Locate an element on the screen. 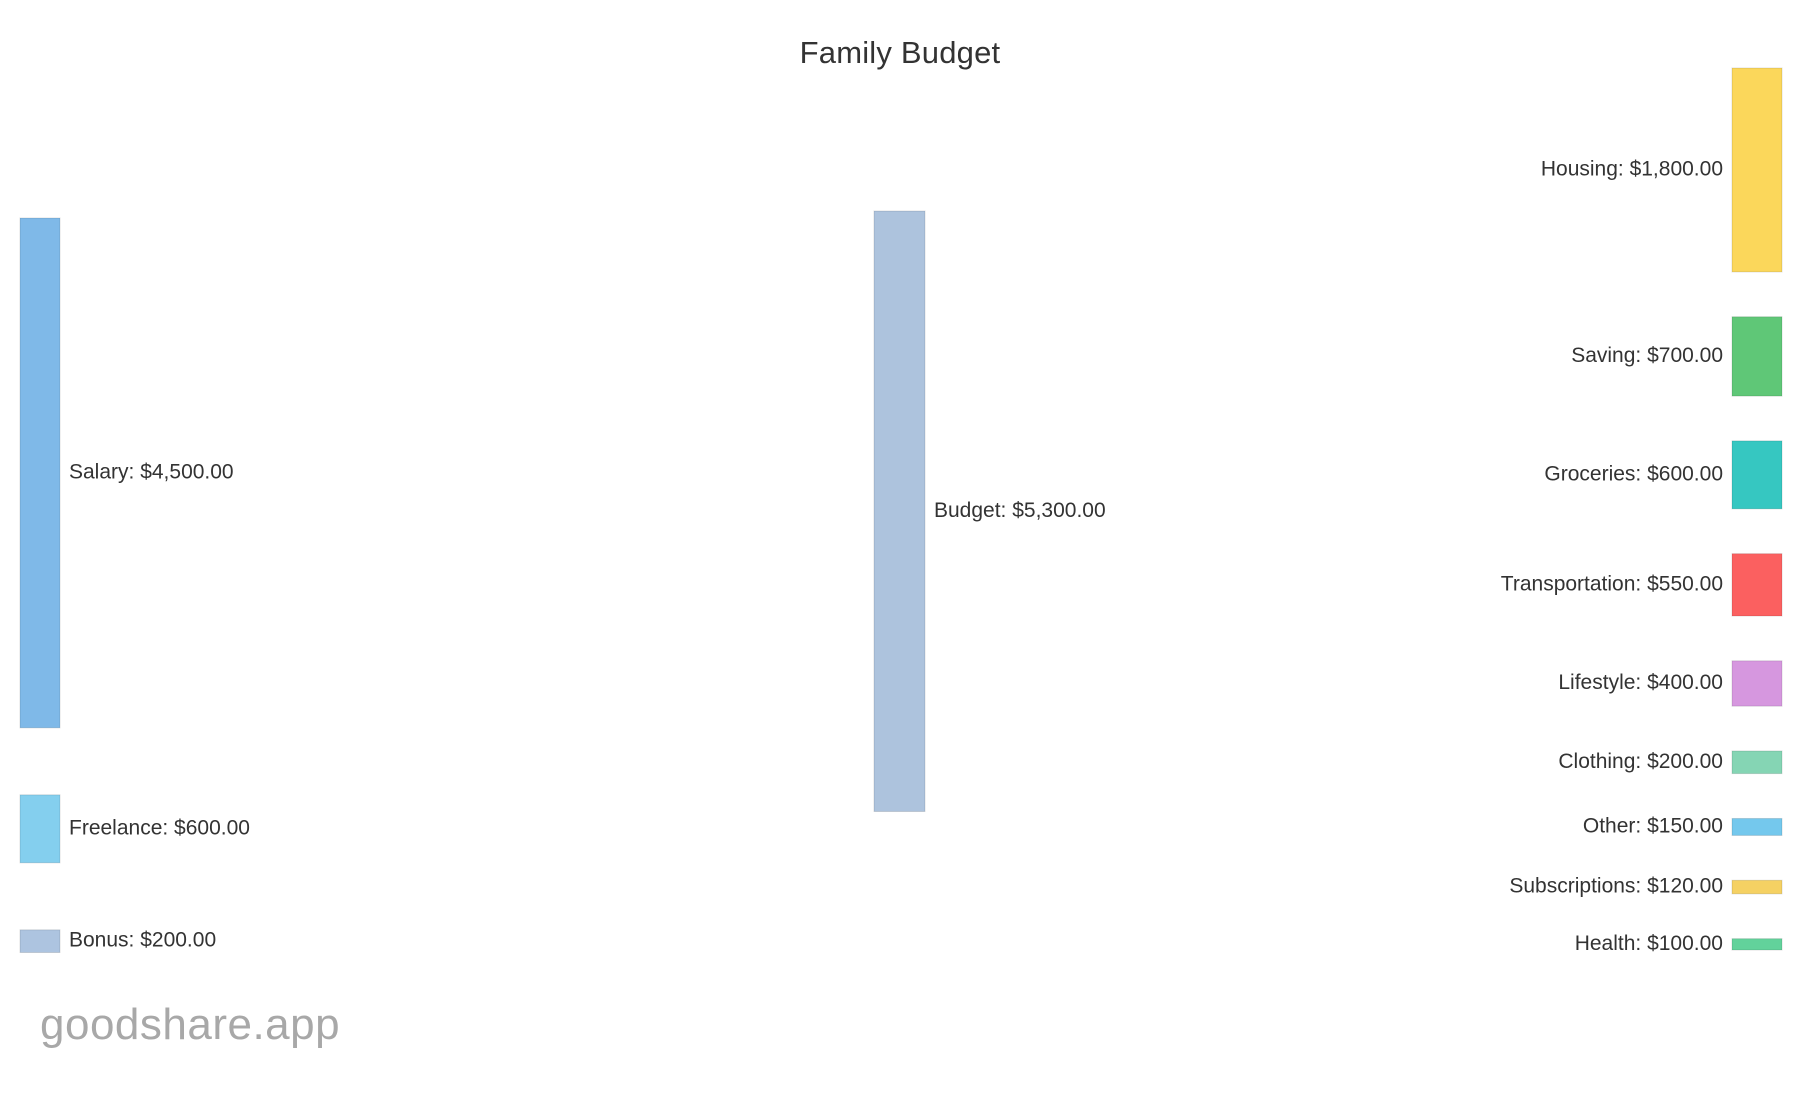  sankey-node-subscriptions is located at coordinates (1757, 887).